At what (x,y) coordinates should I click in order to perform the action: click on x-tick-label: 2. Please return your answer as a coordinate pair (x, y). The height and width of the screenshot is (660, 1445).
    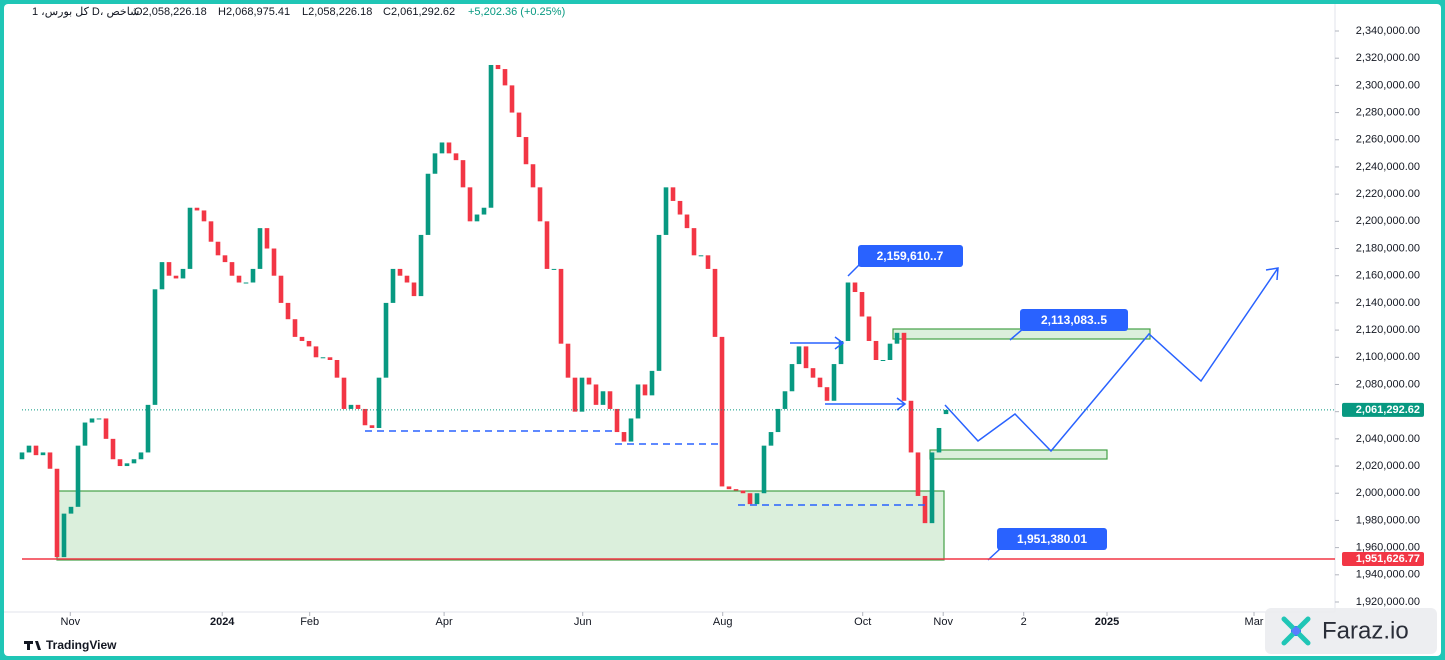
    Looking at the image, I should click on (1024, 622).